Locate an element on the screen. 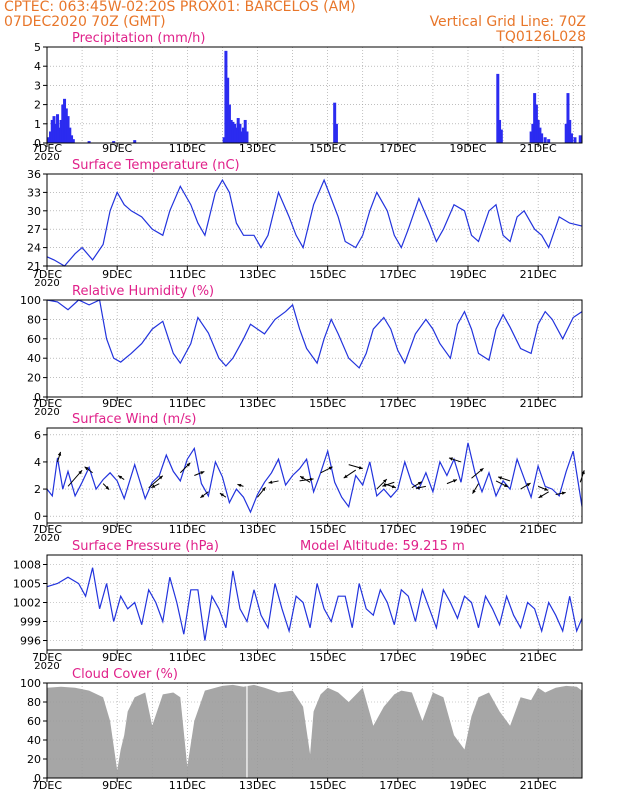 The image size is (618, 800). temp-xtick-label: 21DEC is located at coordinates (538, 274).